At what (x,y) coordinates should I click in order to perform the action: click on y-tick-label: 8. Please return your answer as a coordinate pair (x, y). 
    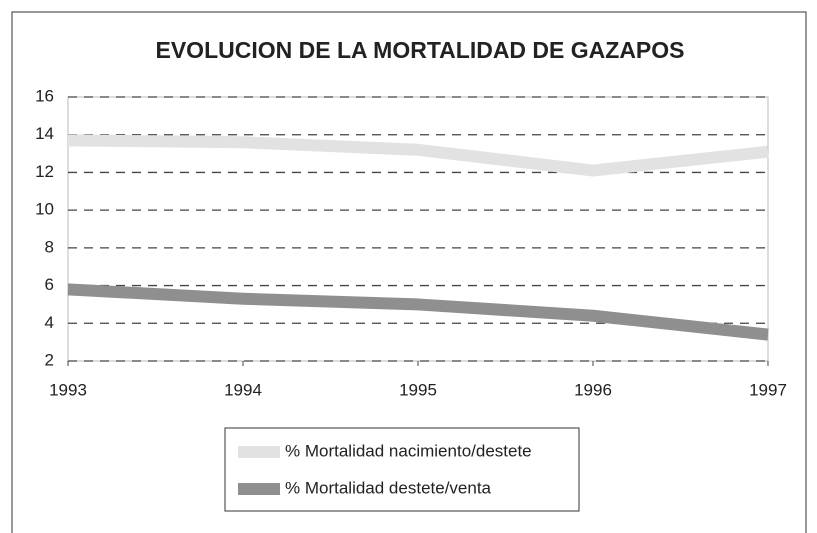
    Looking at the image, I should click on (49, 246).